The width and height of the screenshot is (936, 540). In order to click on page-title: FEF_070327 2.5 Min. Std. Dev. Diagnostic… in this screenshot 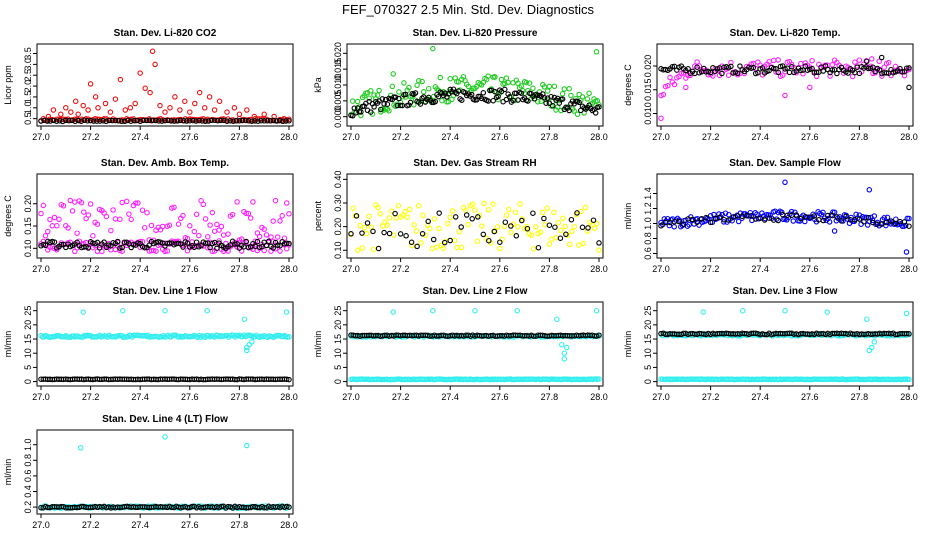, I will do `click(468, 9)`.